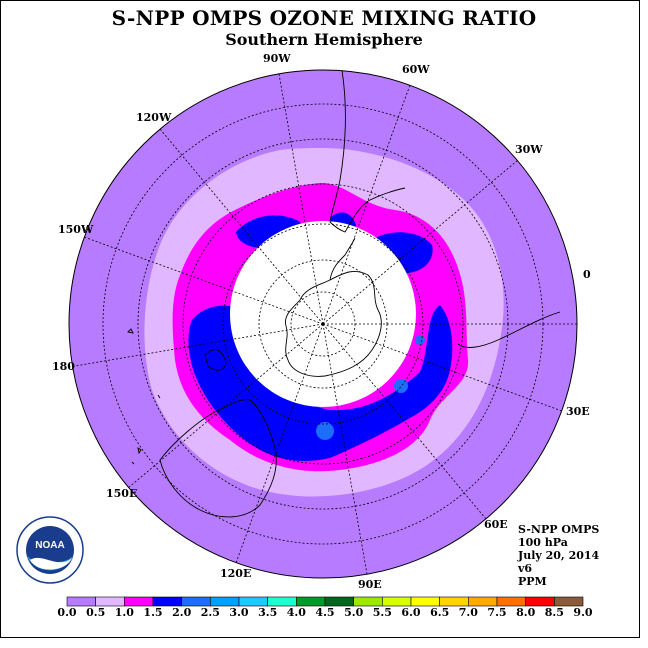 The width and height of the screenshot is (648, 648). I want to click on africa-coast, so click(509, 329).